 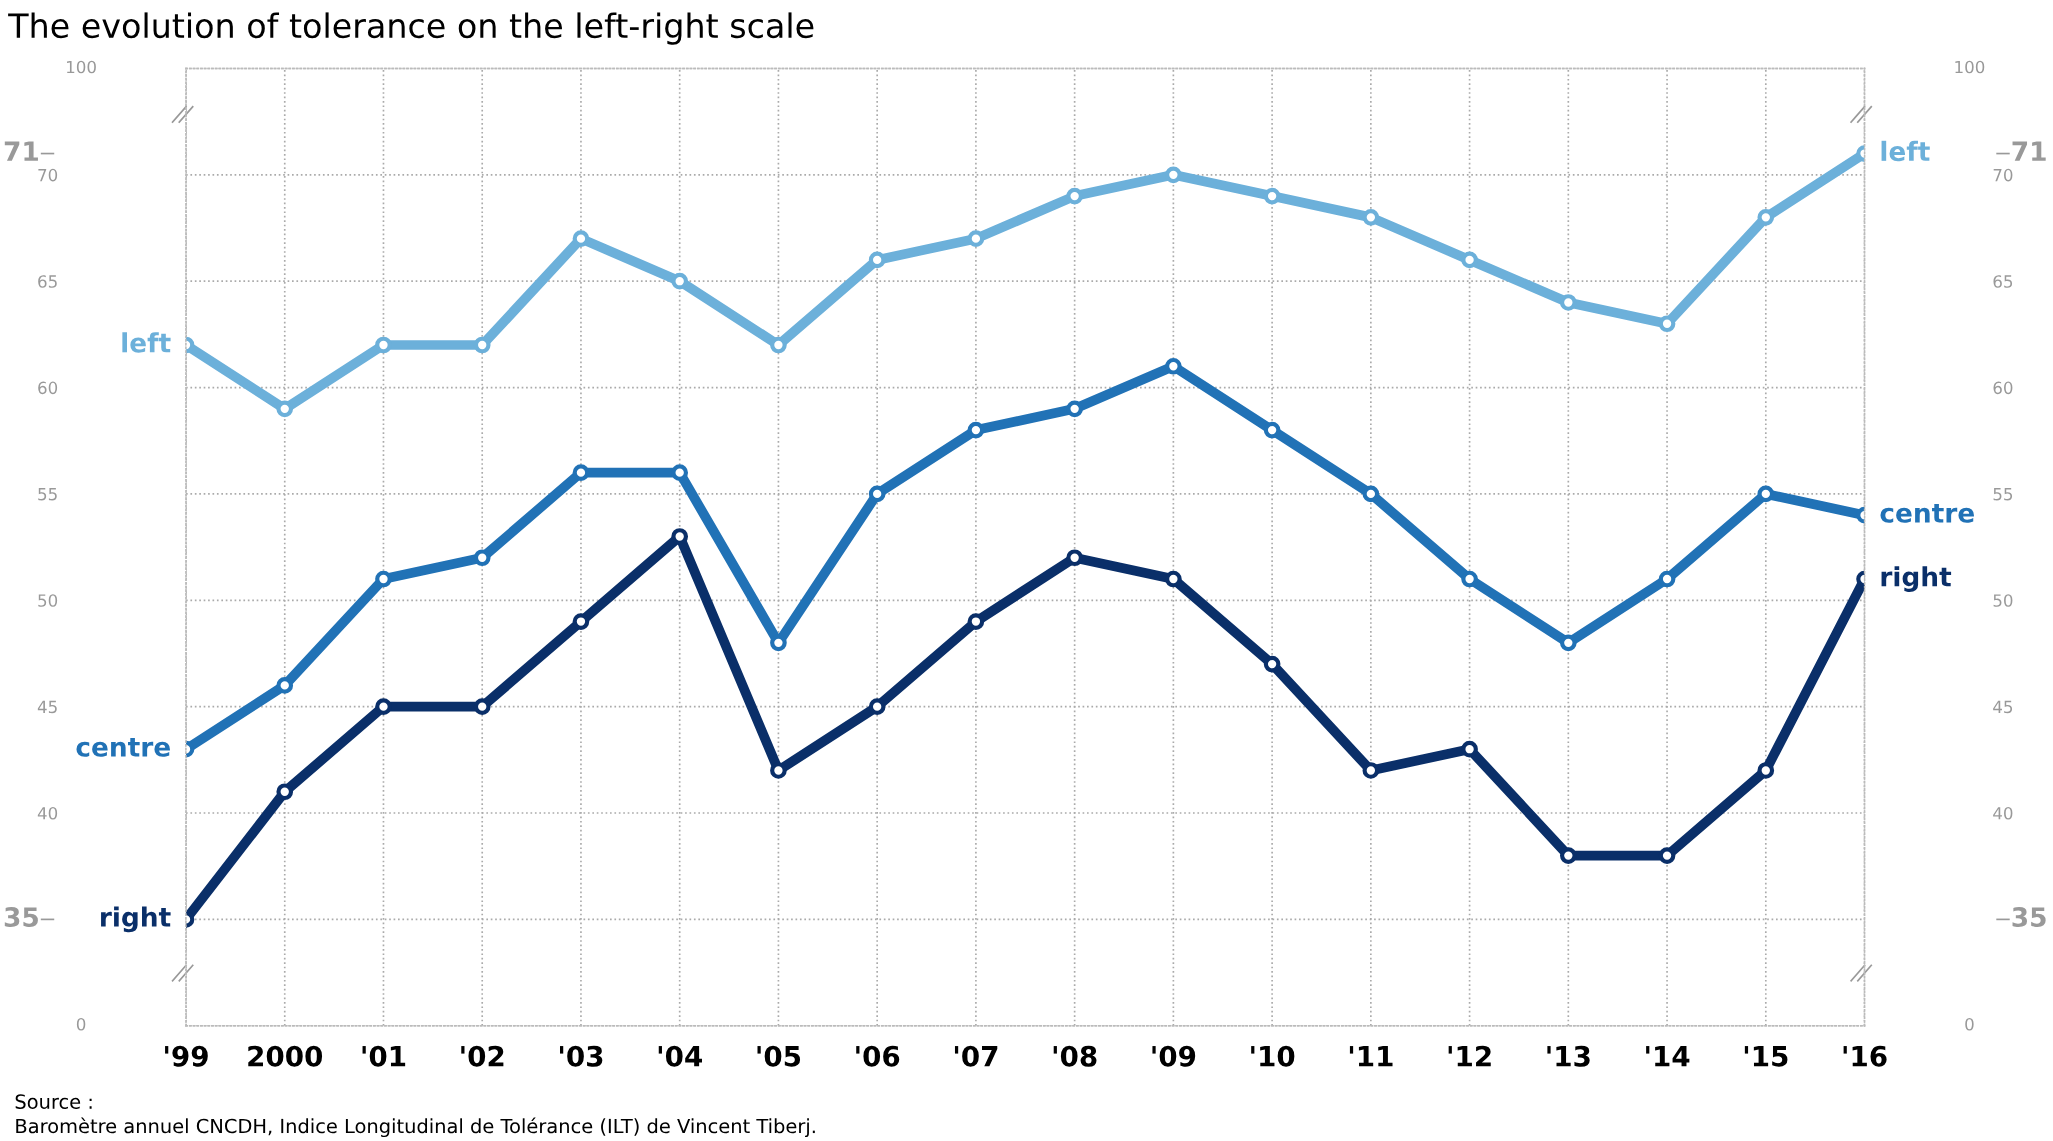 What do you see at coordinates (186, 1056) in the screenshot?
I see `x-tick-label: '99` at bounding box center [186, 1056].